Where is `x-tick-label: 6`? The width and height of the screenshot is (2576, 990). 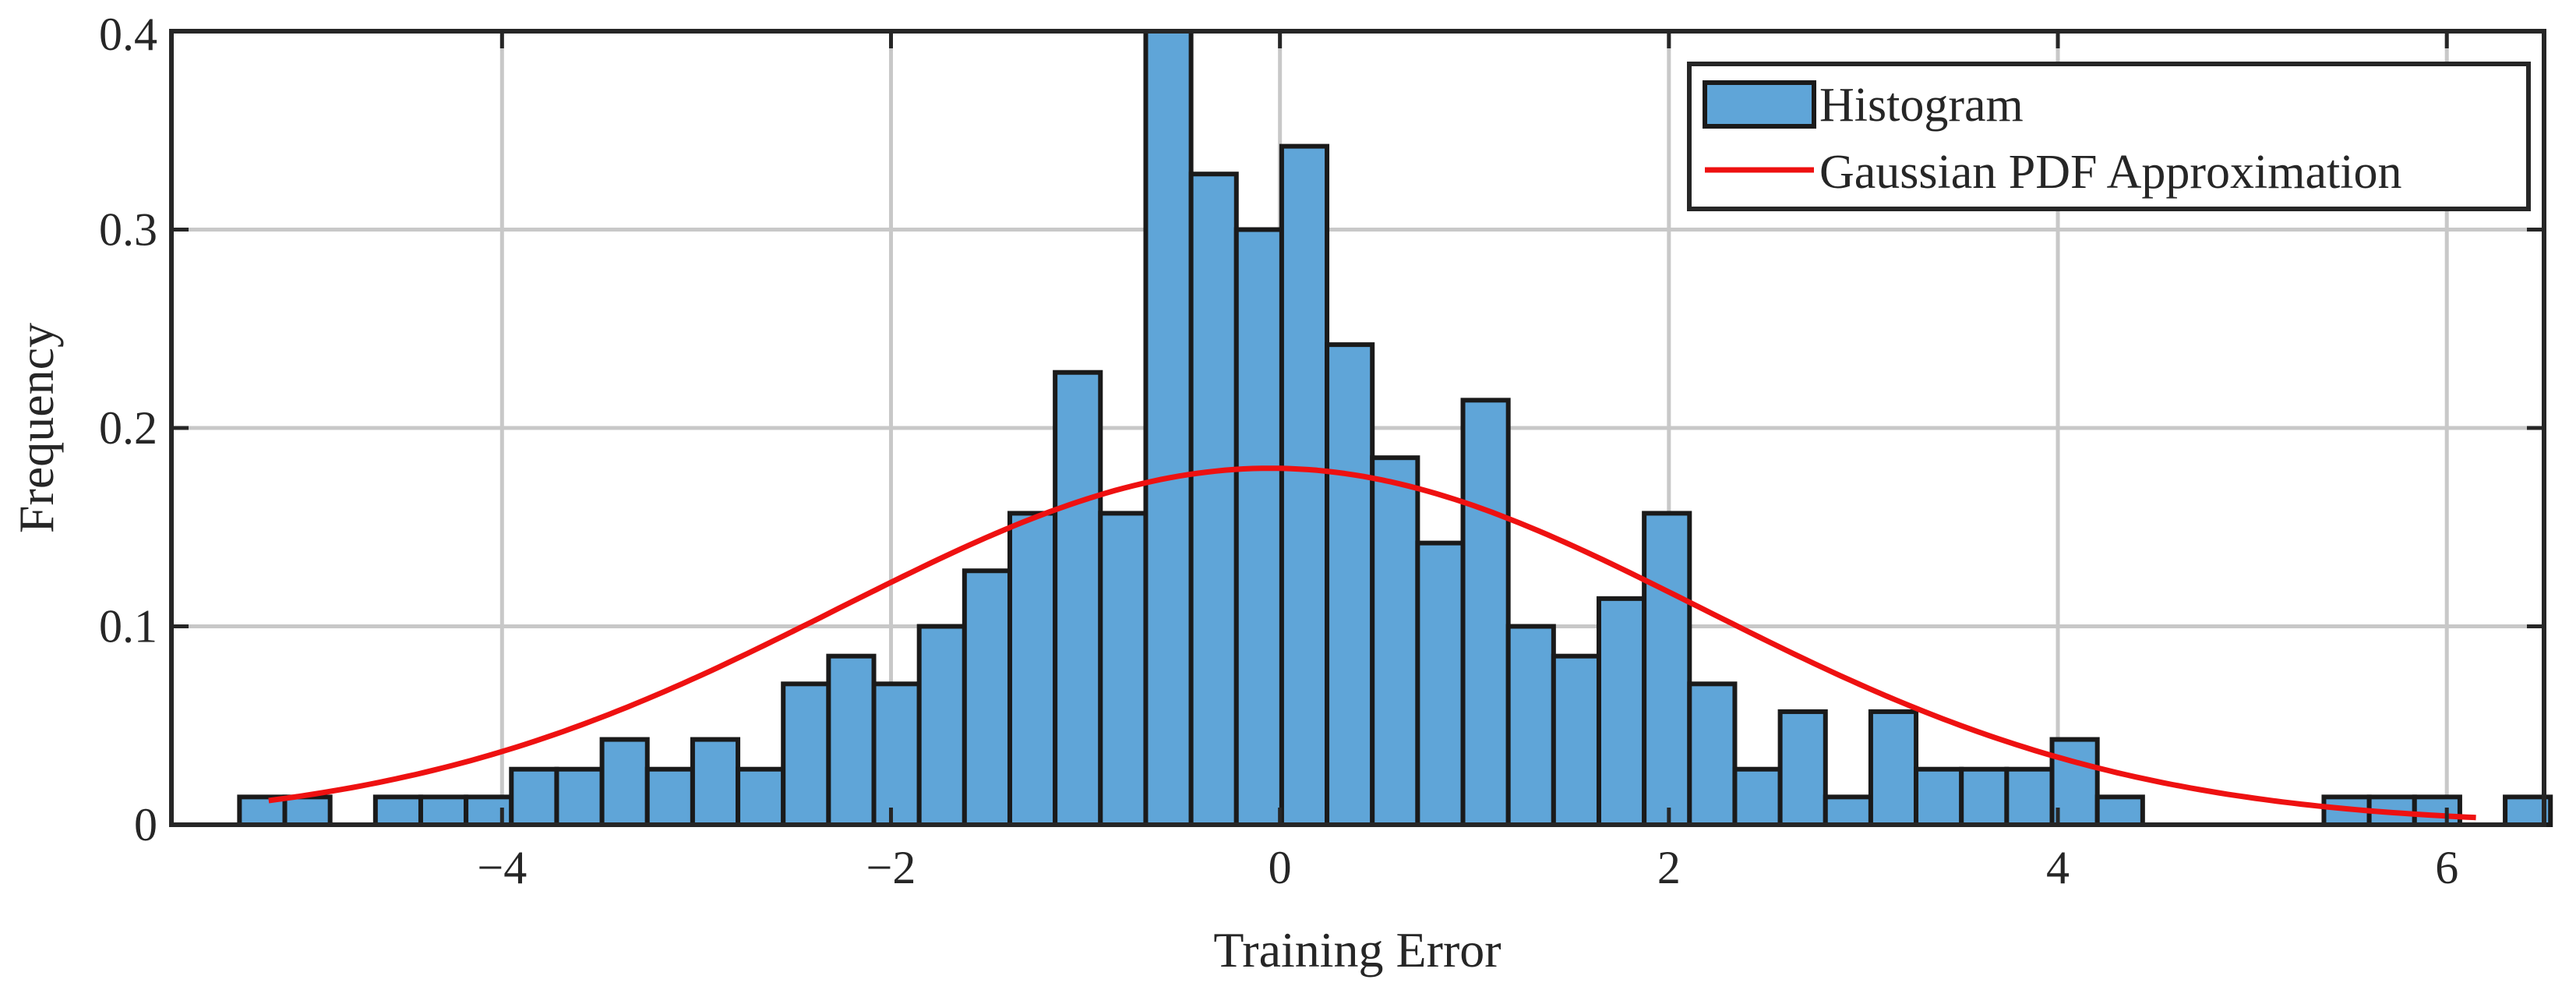 x-tick-label: 6 is located at coordinates (2446, 867).